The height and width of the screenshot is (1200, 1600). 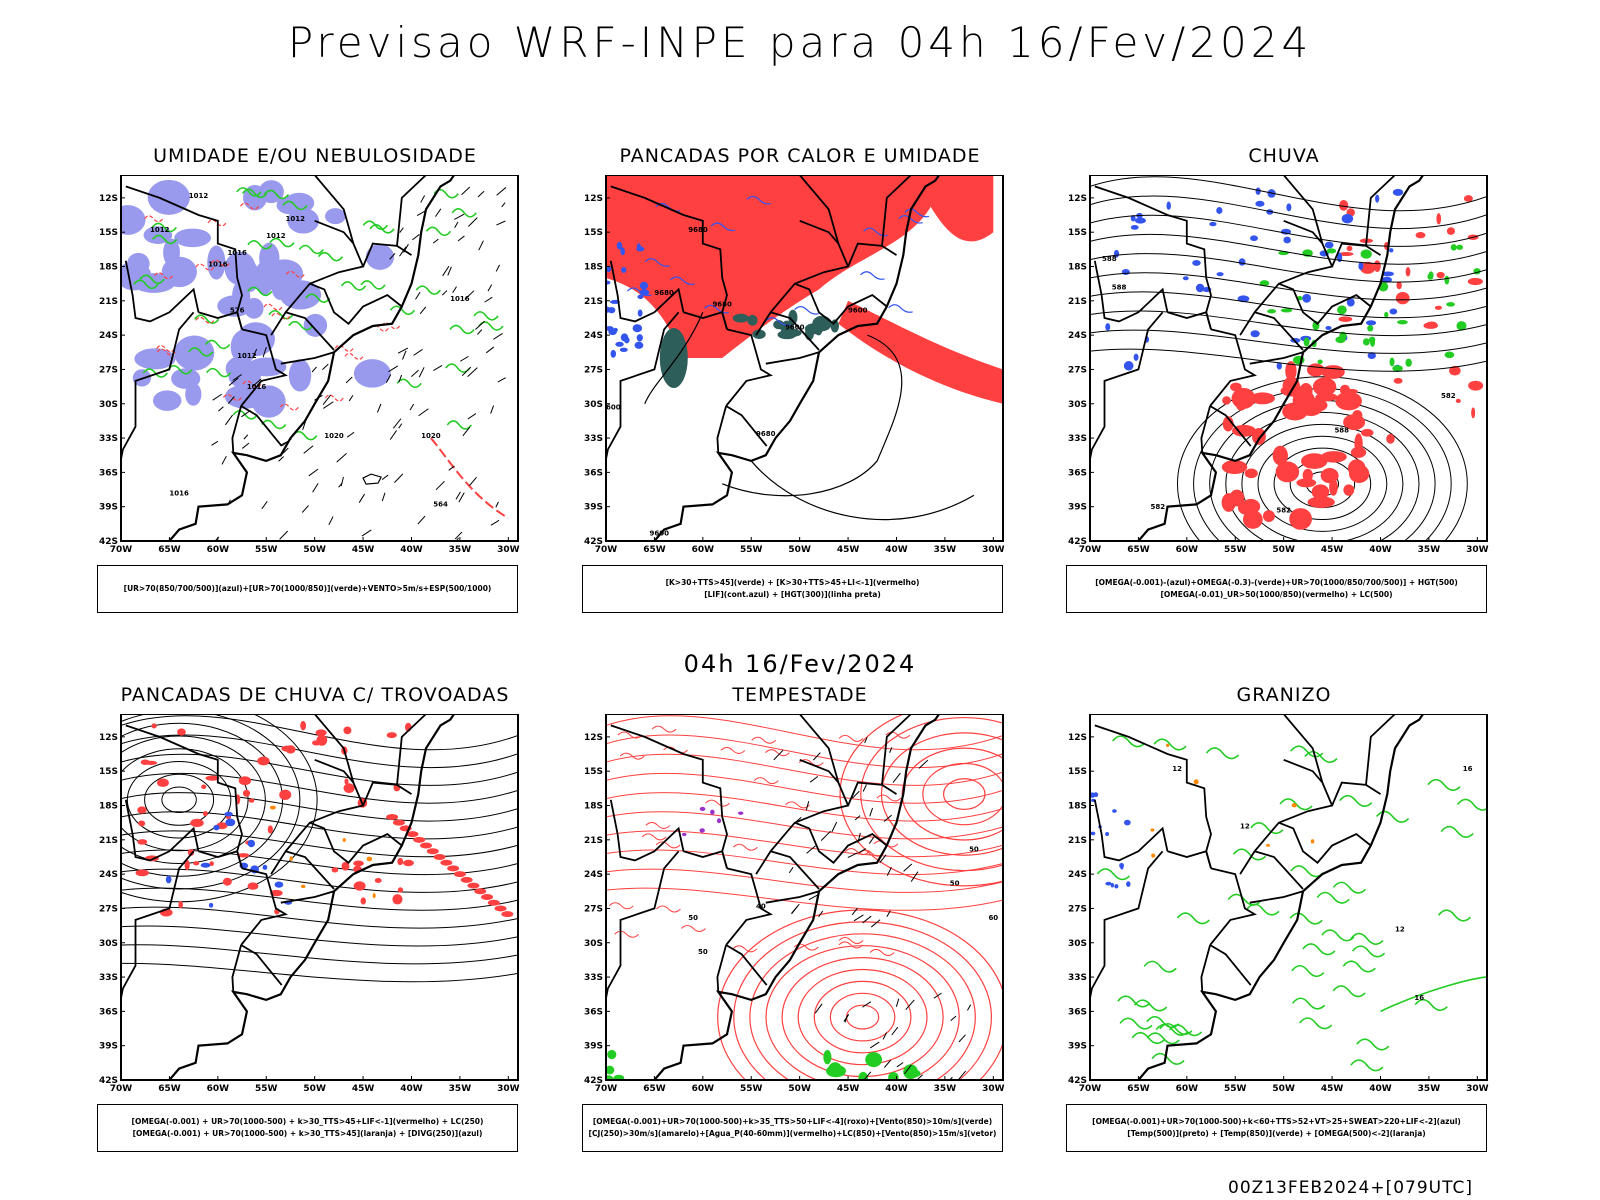 I want to click on plot-frame, so click(x=1288, y=358).